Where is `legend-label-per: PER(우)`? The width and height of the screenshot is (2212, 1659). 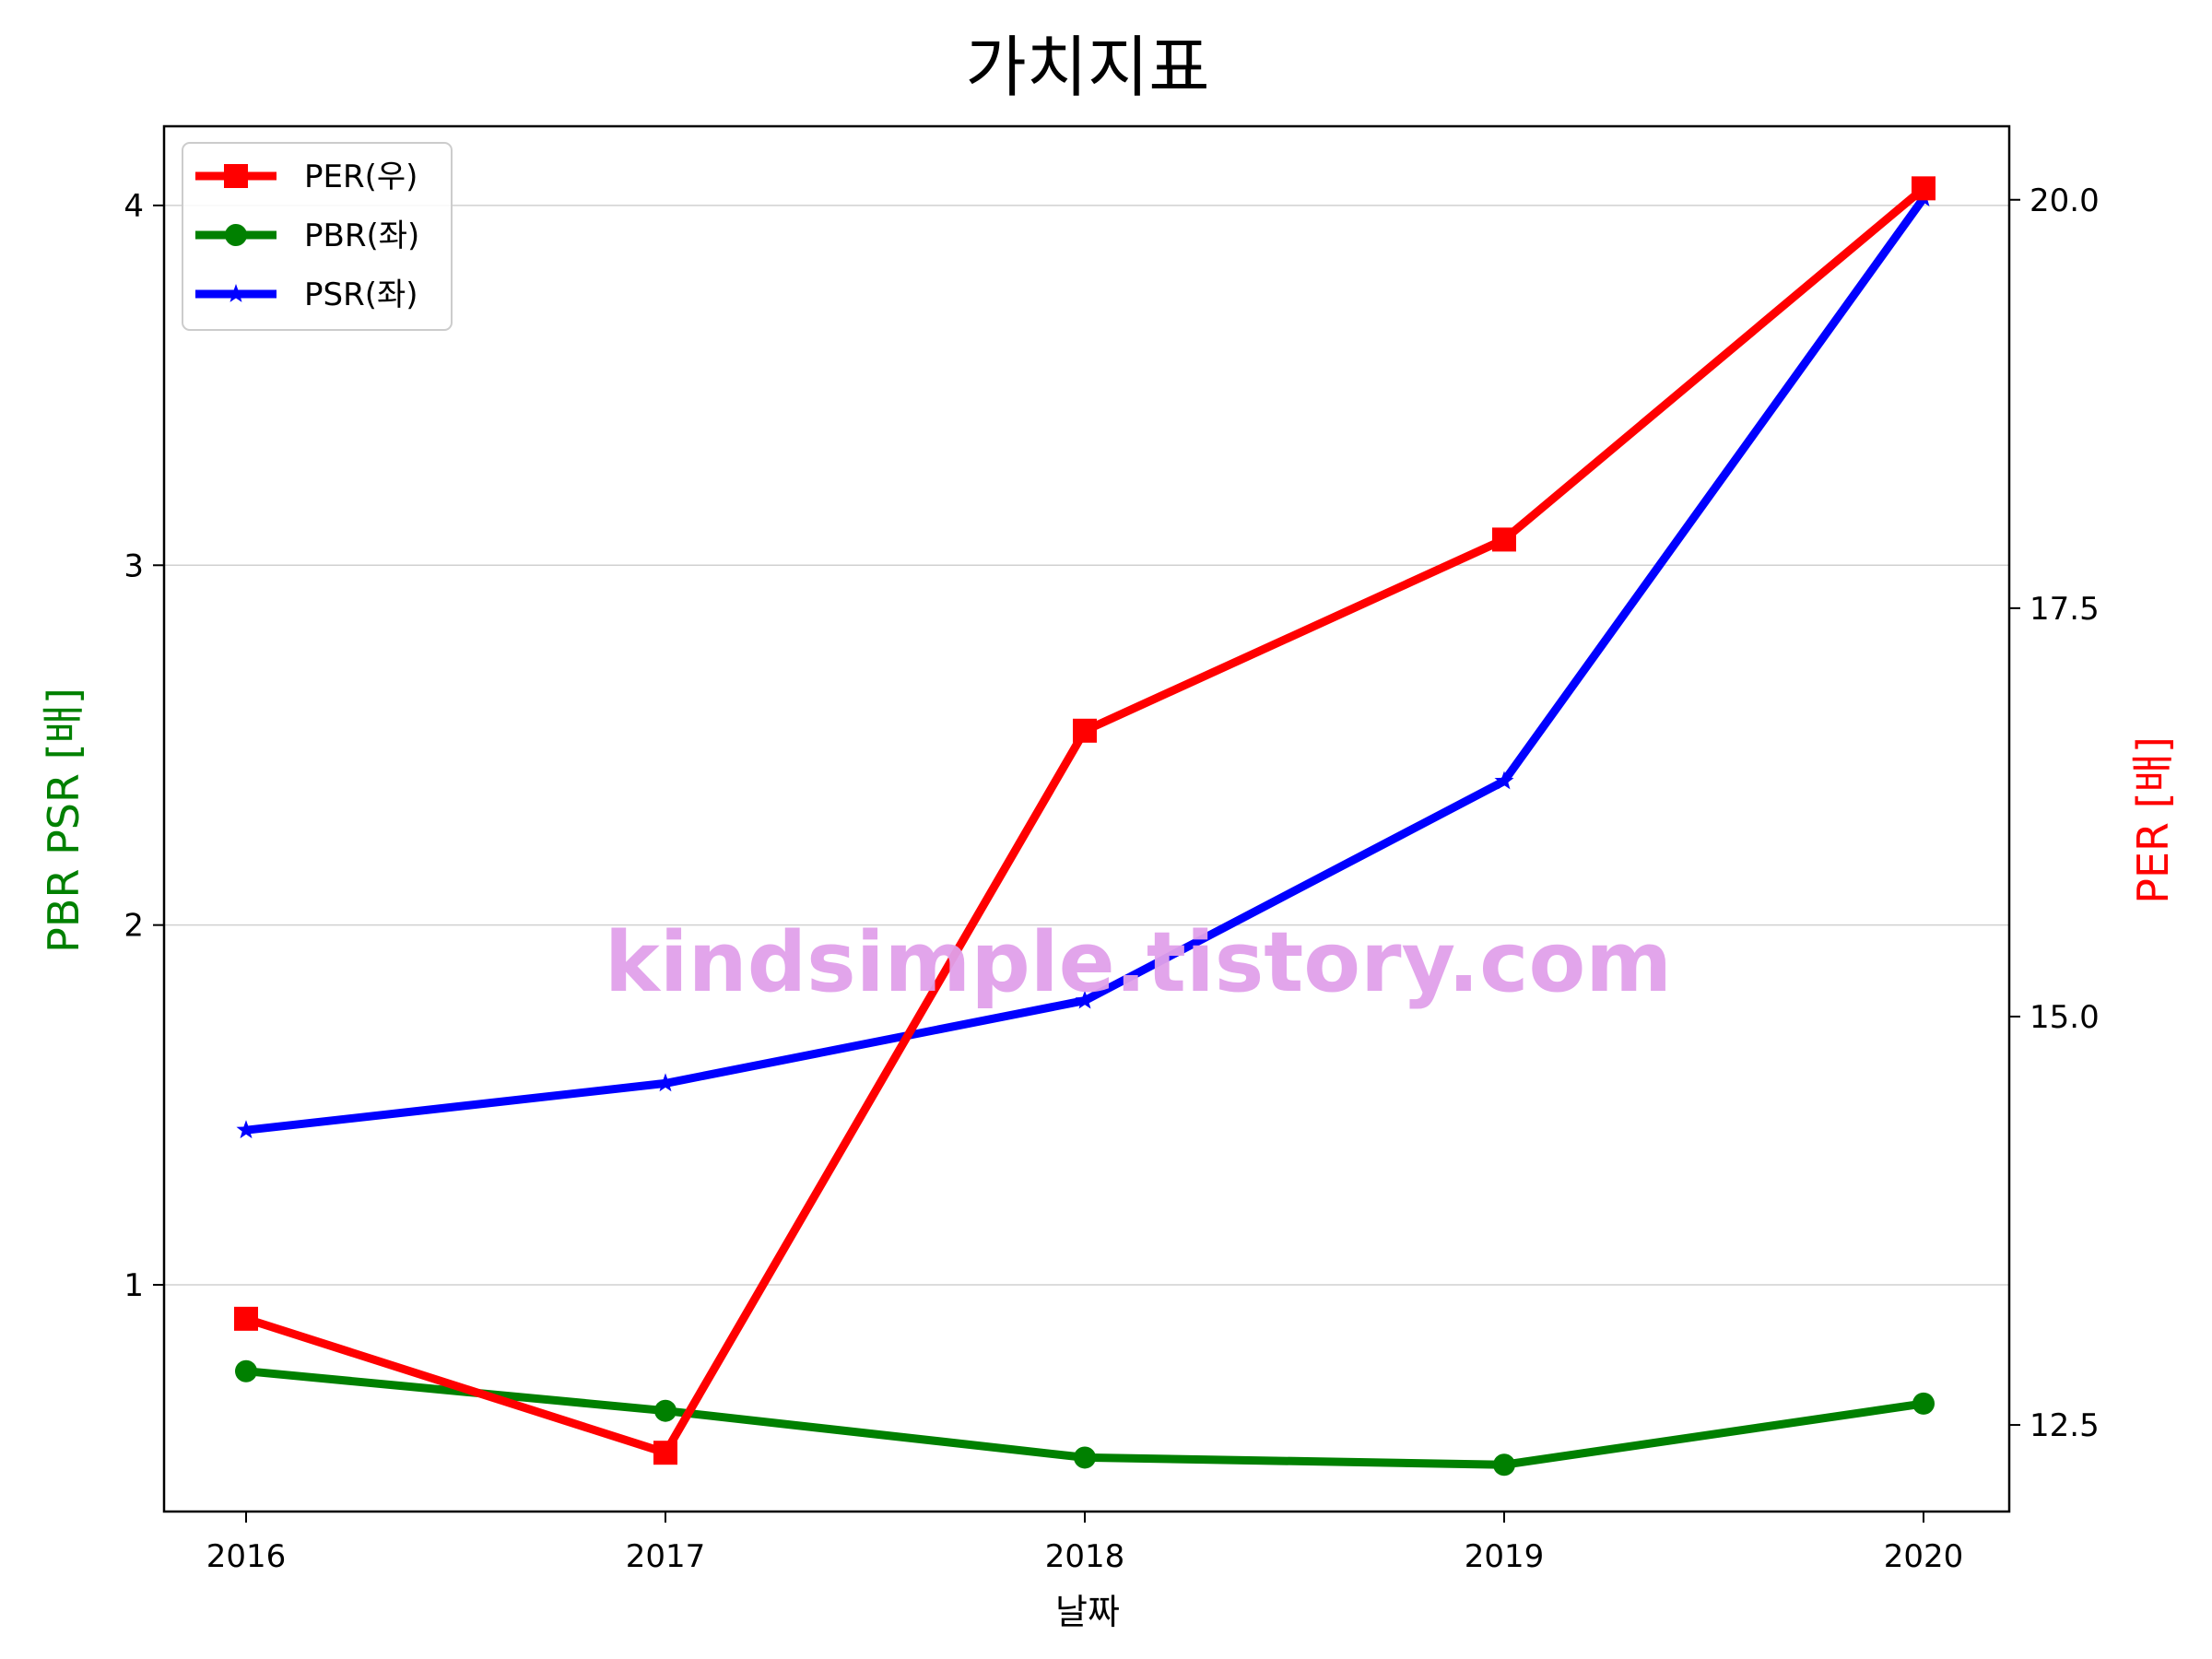 legend-label-per: PER(우) is located at coordinates (361, 177).